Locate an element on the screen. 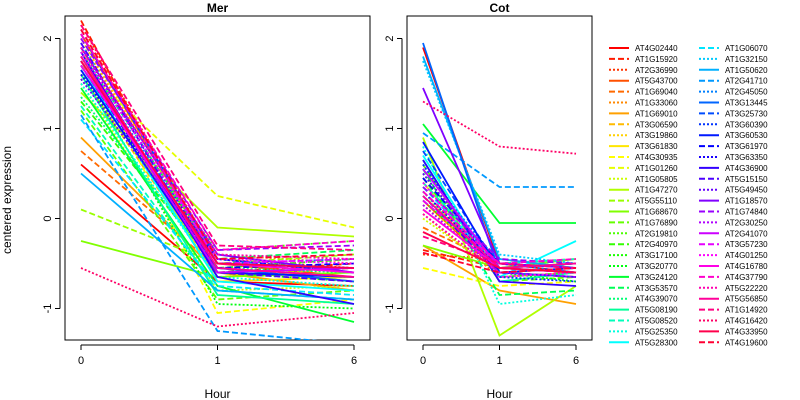 This screenshot has height=400, width=800. legend-label: AT1G05805 is located at coordinates (656, 179).